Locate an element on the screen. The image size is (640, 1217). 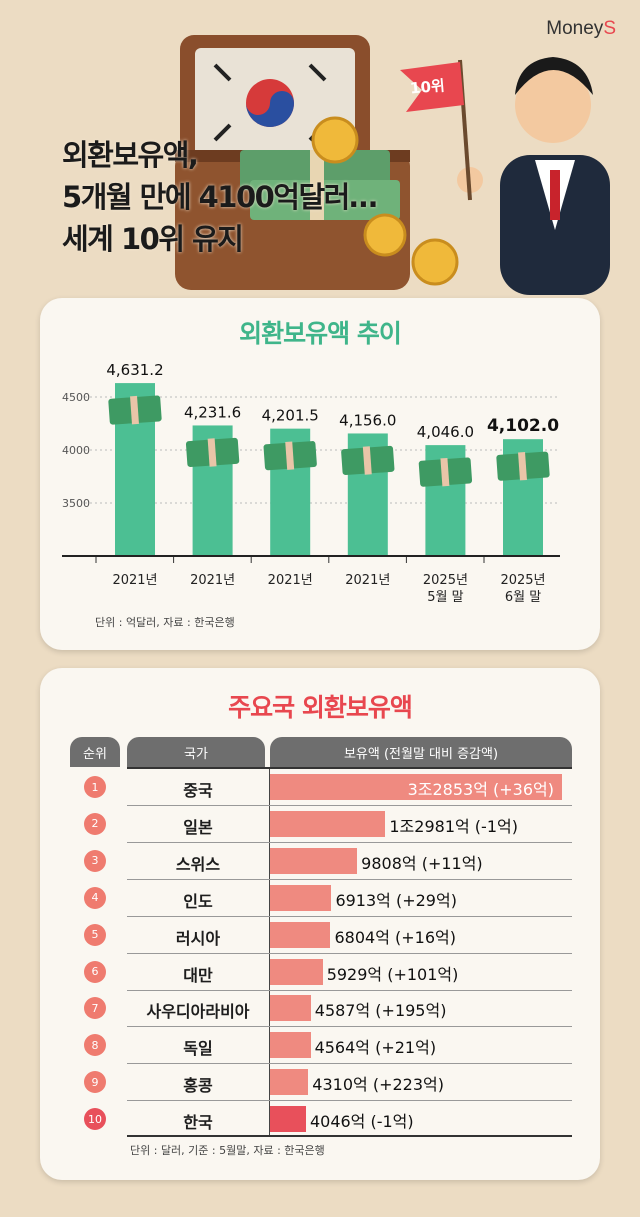
rank-badge: 3 is located at coordinates (95, 860).